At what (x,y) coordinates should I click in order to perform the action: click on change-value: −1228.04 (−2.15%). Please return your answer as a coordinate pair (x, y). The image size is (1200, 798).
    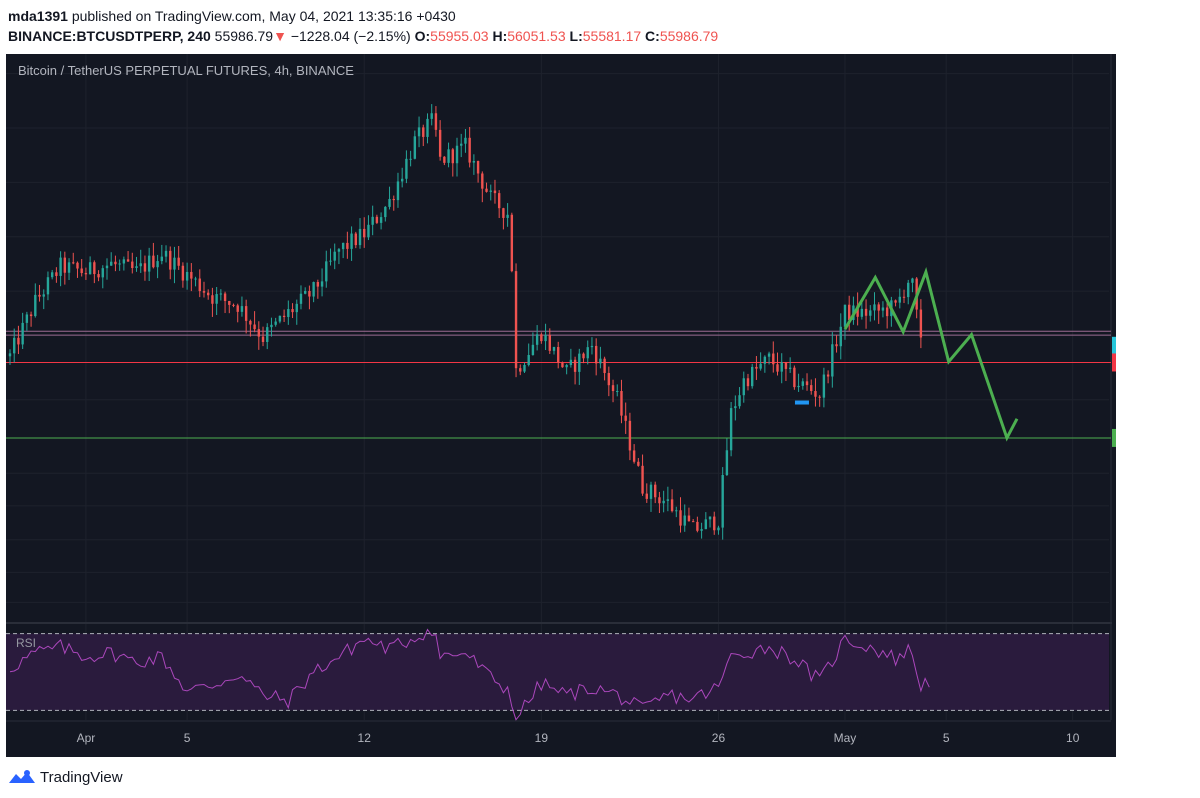
    Looking at the image, I should click on (350, 36).